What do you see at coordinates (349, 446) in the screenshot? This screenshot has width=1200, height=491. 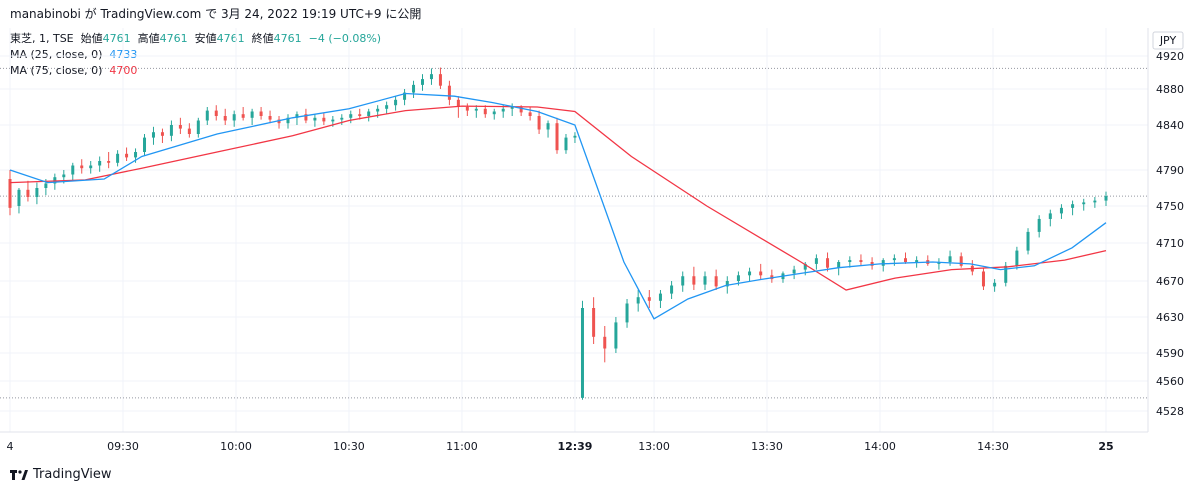 I see `time-tick-label: 10:30` at bounding box center [349, 446].